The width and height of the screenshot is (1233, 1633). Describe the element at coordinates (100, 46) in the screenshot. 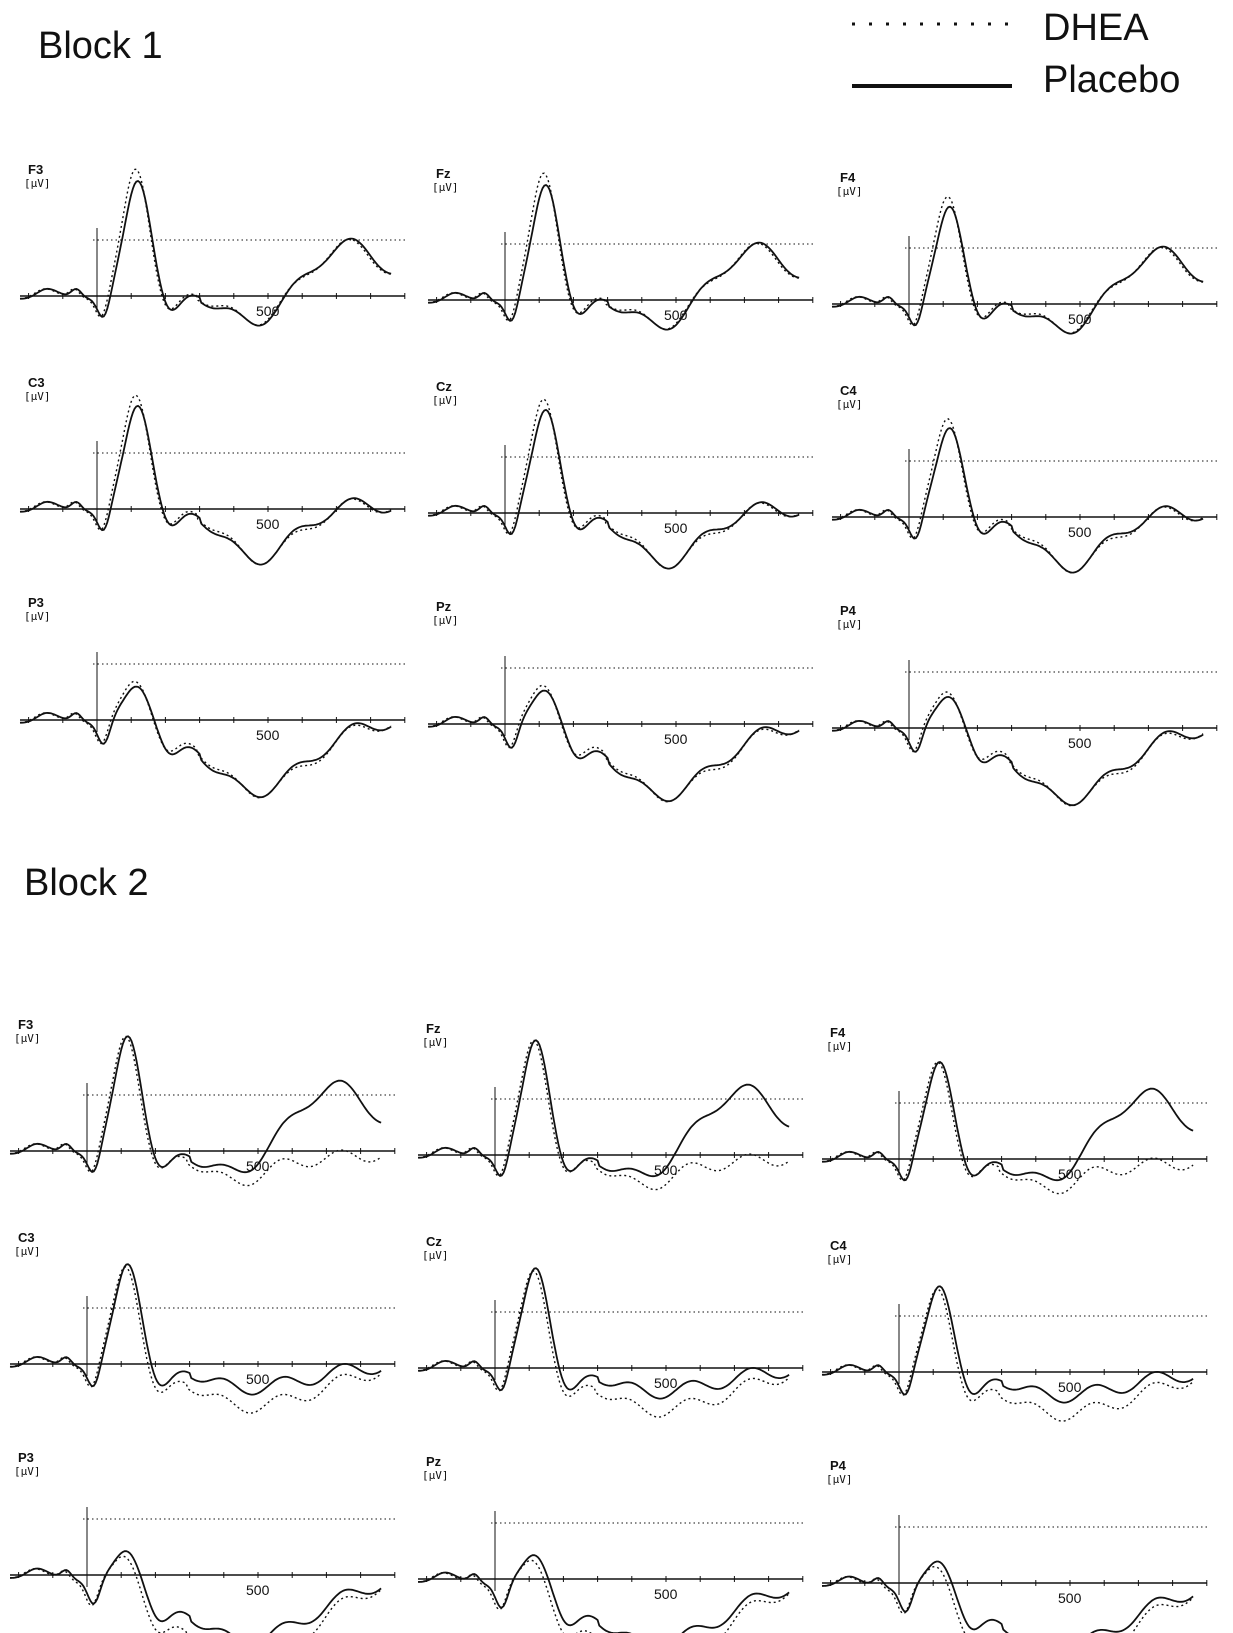

I see `block-title: Block 1` at that location.